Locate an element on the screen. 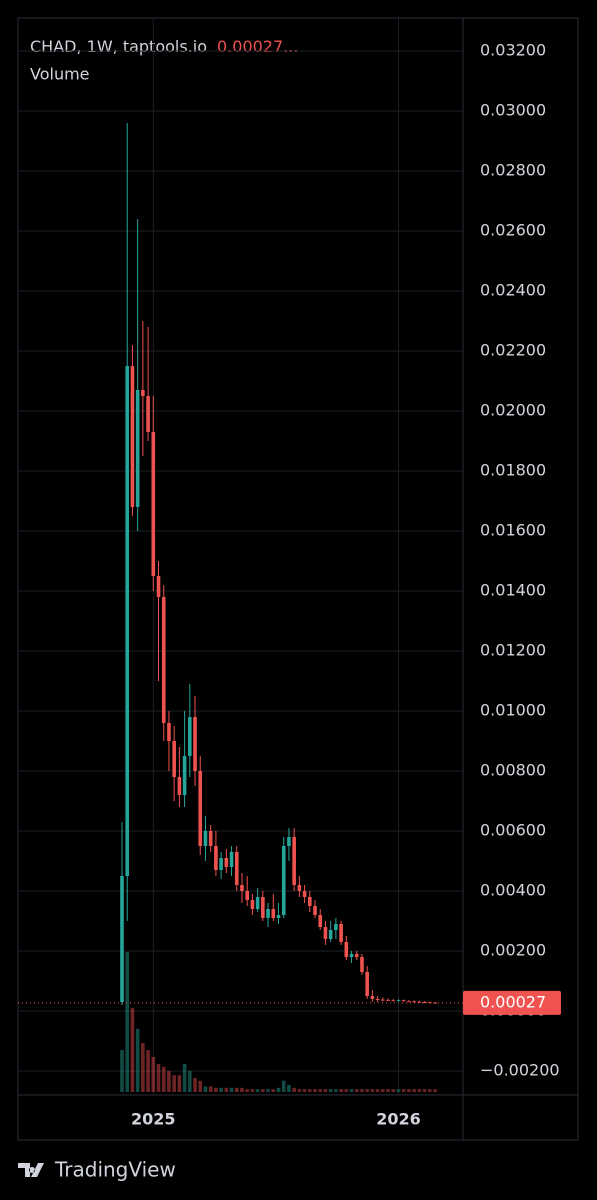 The image size is (597, 1200). y-tick-label: 0.02600 is located at coordinates (513, 230).